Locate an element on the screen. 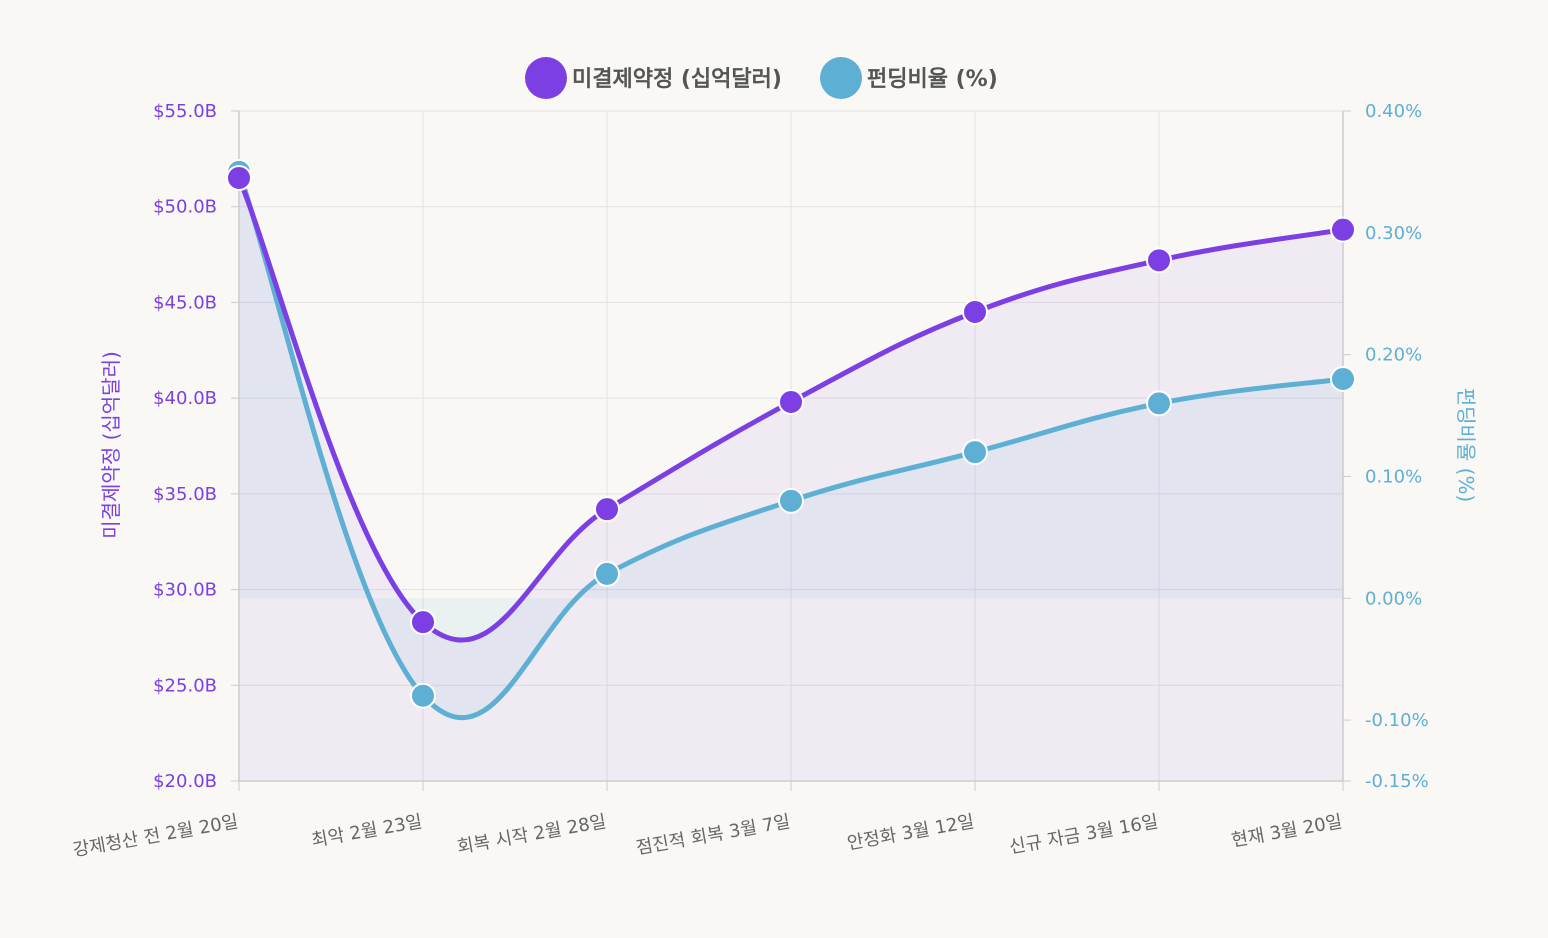 The width and height of the screenshot is (1548, 938). y-left-tick-label: $35.0B is located at coordinates (185, 494).